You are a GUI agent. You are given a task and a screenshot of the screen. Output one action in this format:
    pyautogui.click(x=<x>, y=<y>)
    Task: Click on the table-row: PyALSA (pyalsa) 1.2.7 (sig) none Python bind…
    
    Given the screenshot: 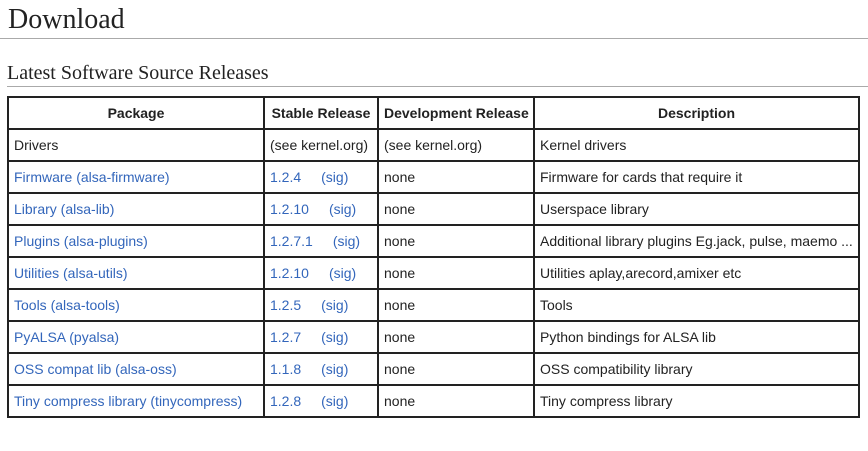 What is the action you would take?
    pyautogui.click(x=433, y=337)
    